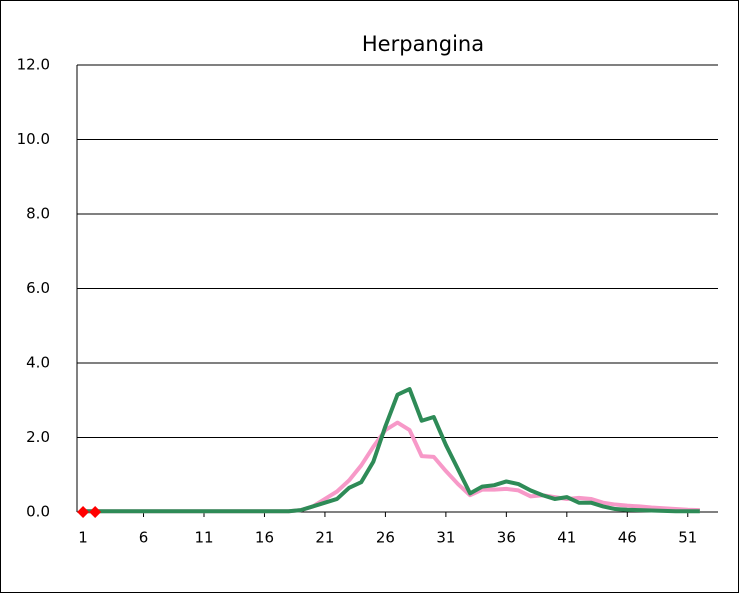 Image resolution: width=740 pixels, height=594 pixels. Describe the element at coordinates (687, 538) in the screenshot. I see `x-tick-label: 51` at that location.